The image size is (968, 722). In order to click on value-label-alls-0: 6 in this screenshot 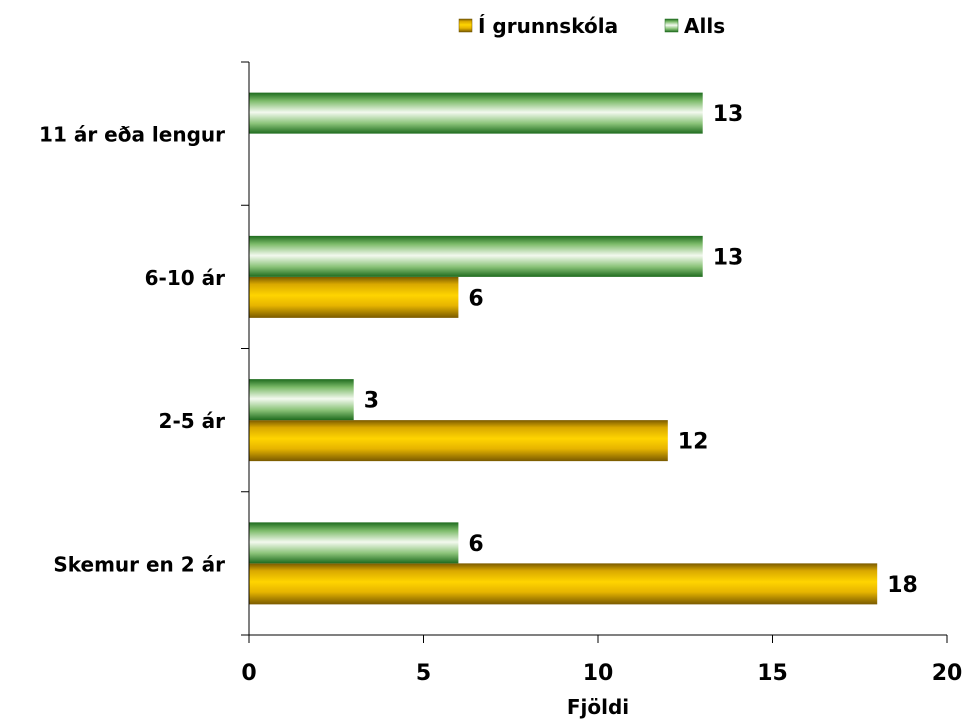, I will do `click(475, 544)`.